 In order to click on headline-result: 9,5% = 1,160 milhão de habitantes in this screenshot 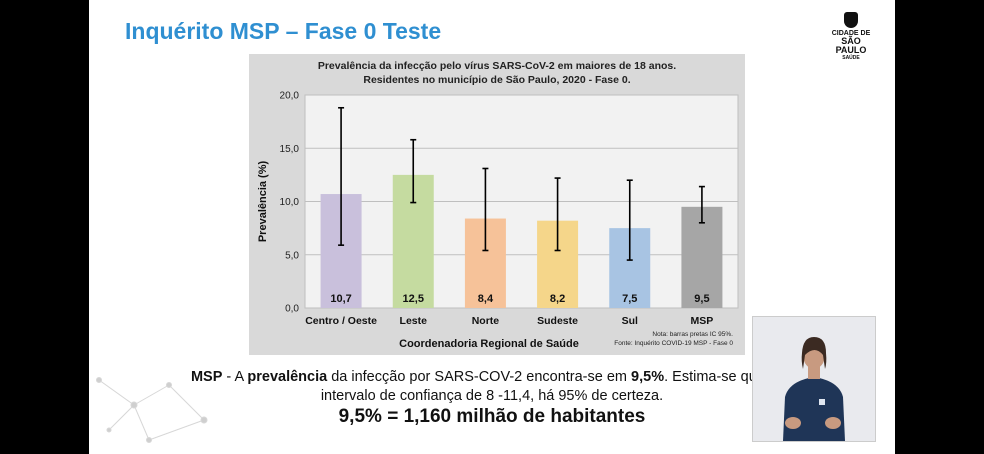, I will do `click(492, 416)`.